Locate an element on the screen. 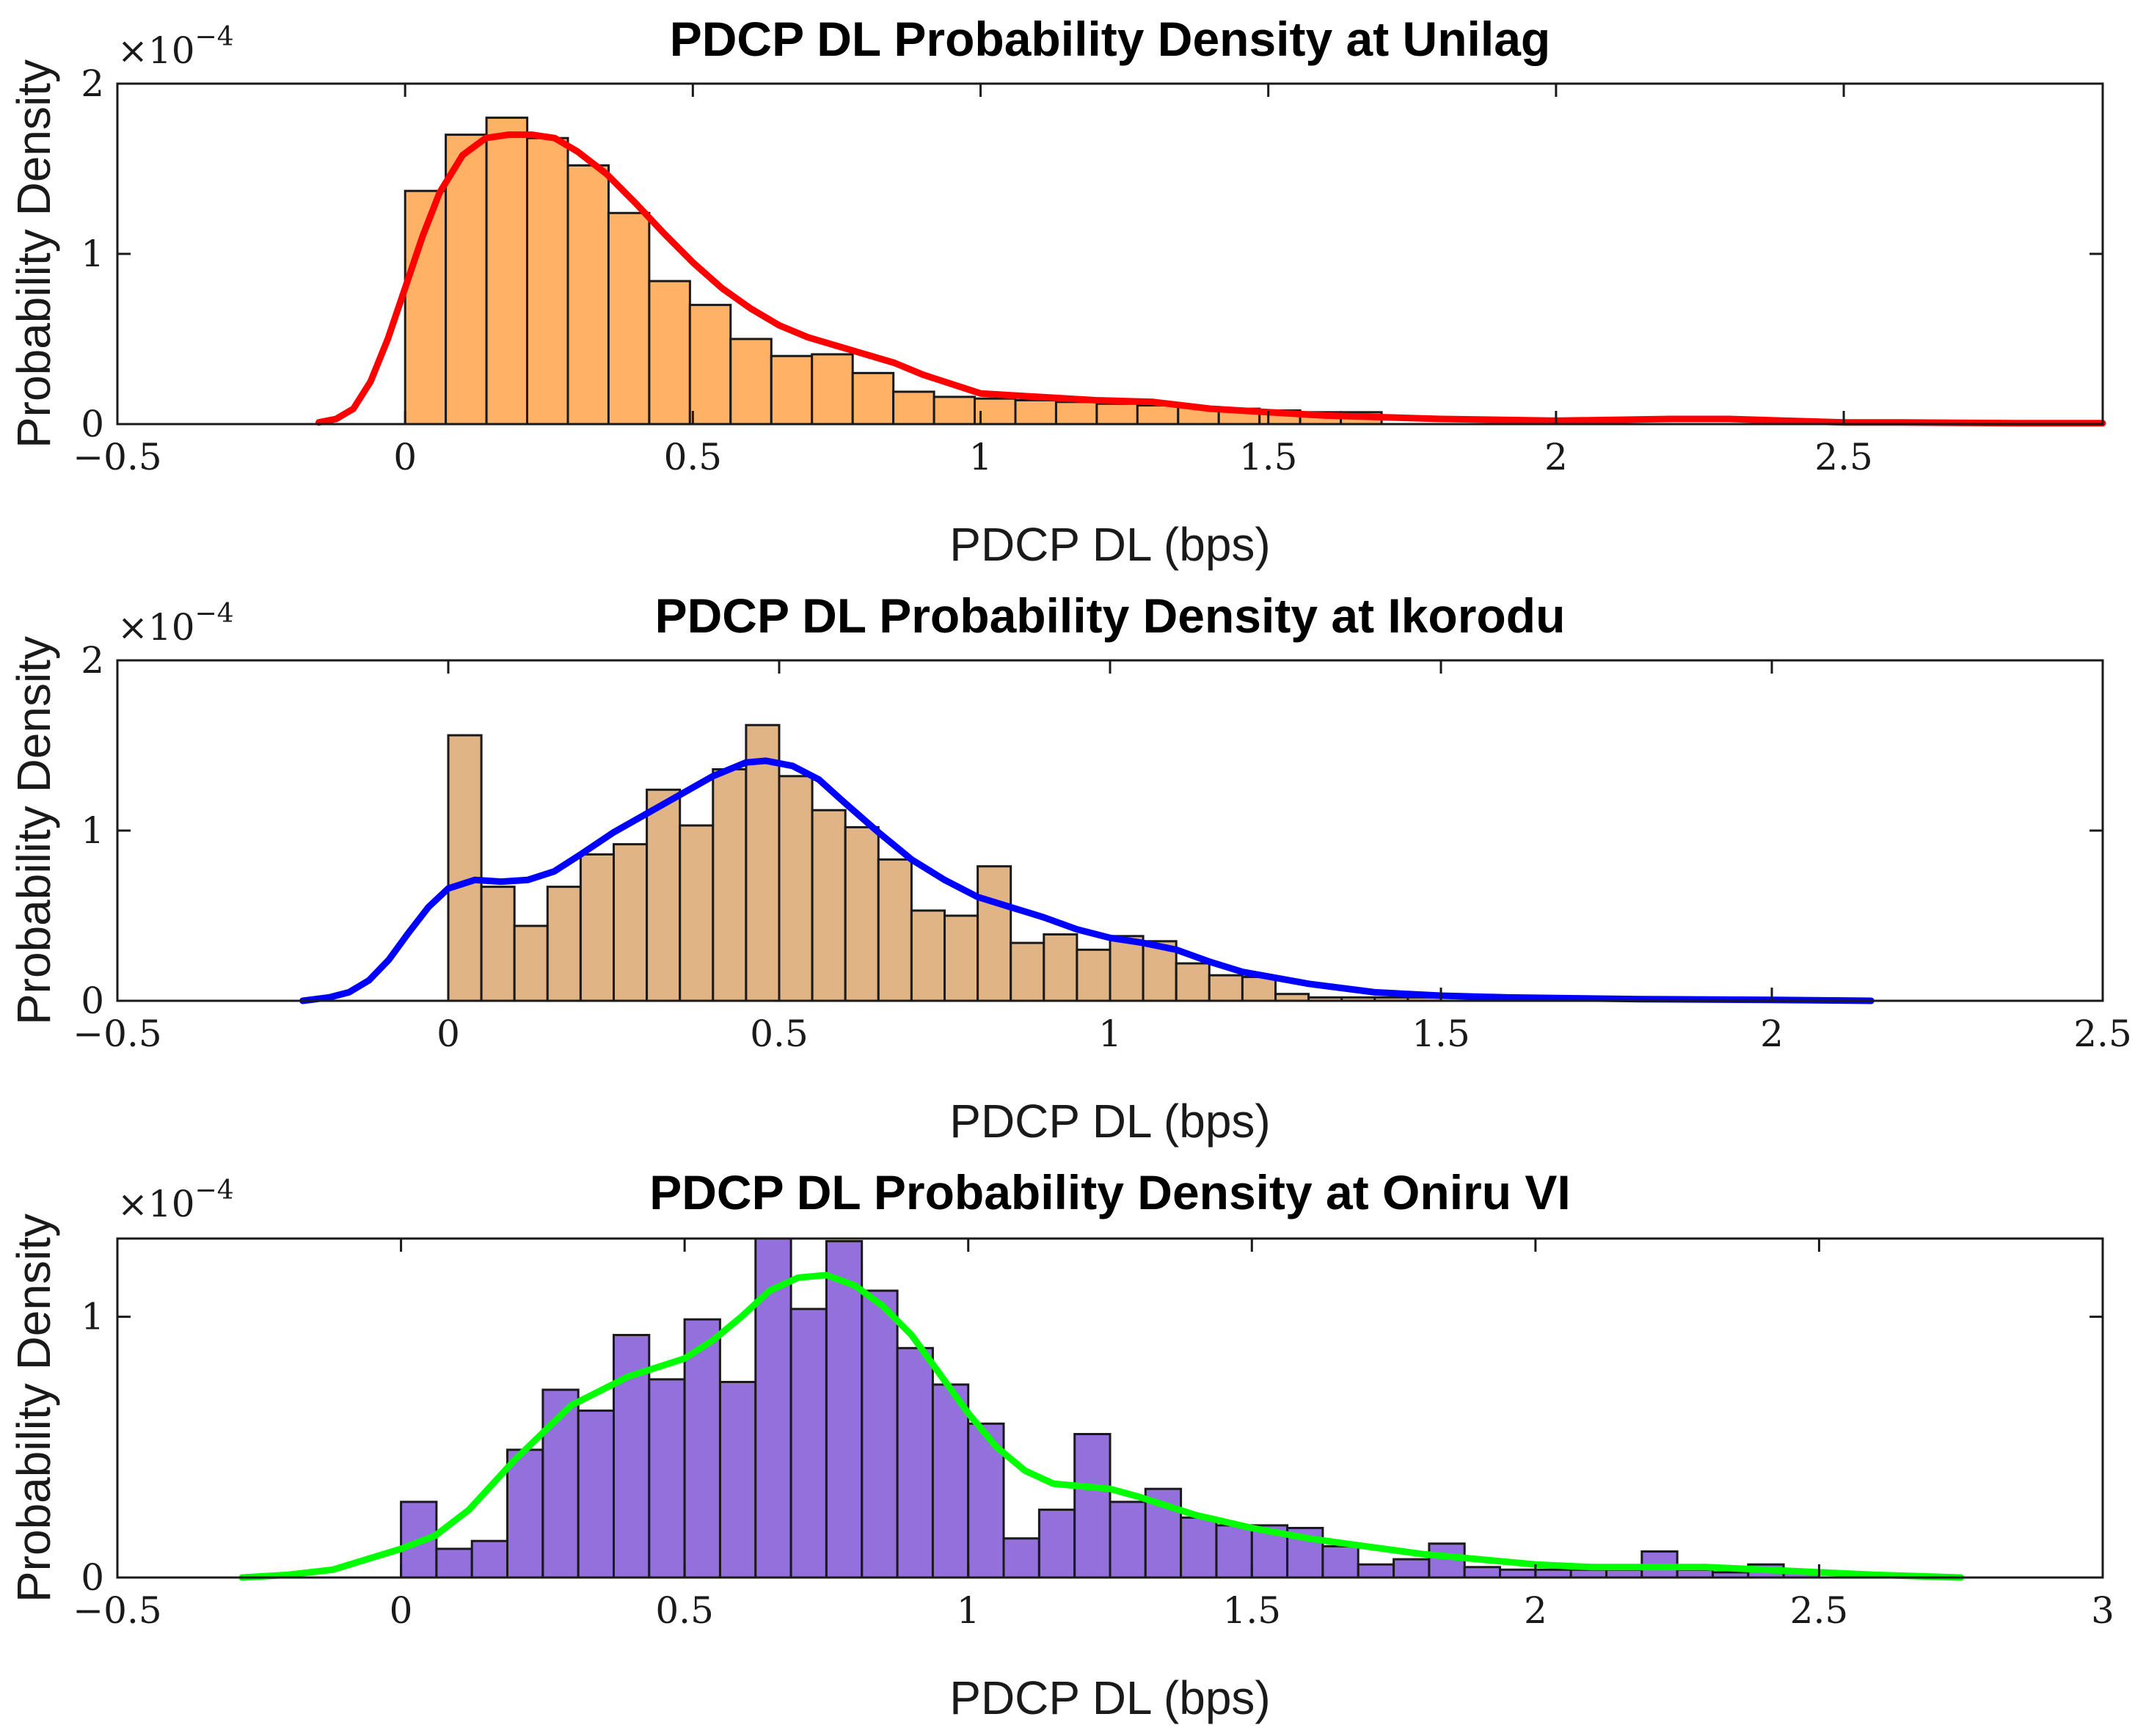  x-axis-label-oniru-vi: PDCP DL (bps) is located at coordinates (1109, 1697).